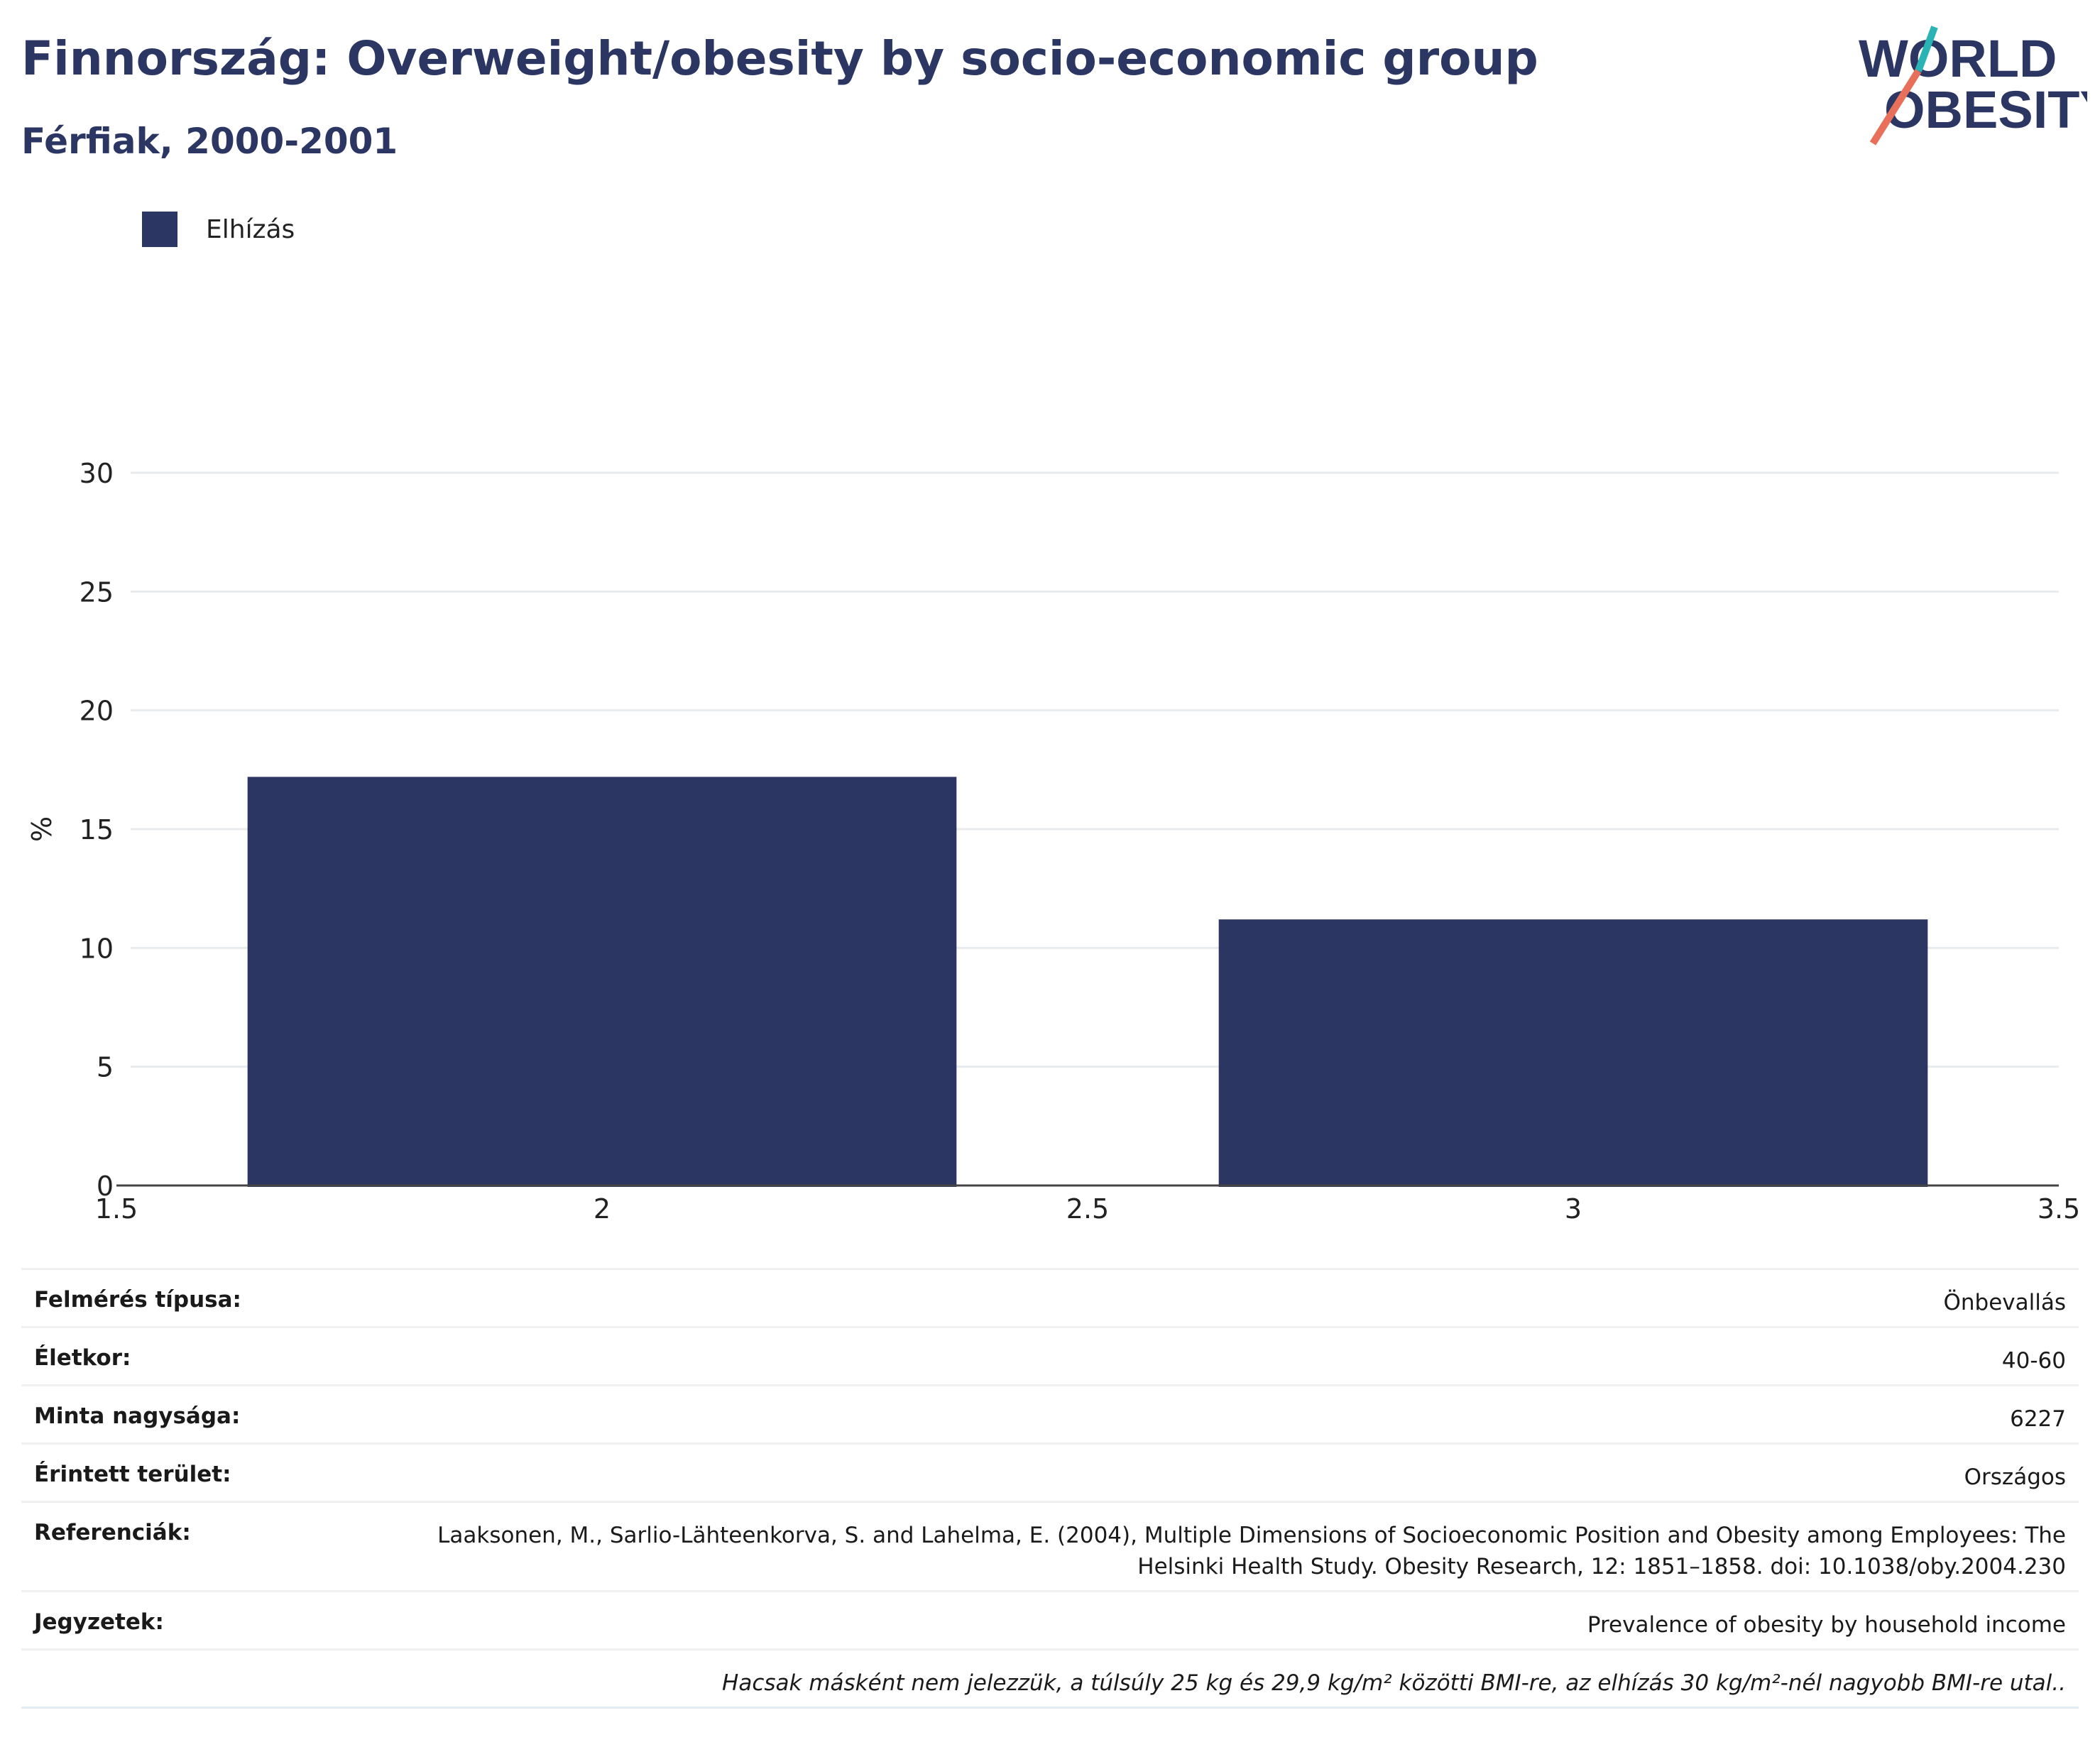 The image size is (2100, 1747). What do you see at coordinates (1087, 1209) in the screenshot?
I see `x-tick-label: 2.5` at bounding box center [1087, 1209].